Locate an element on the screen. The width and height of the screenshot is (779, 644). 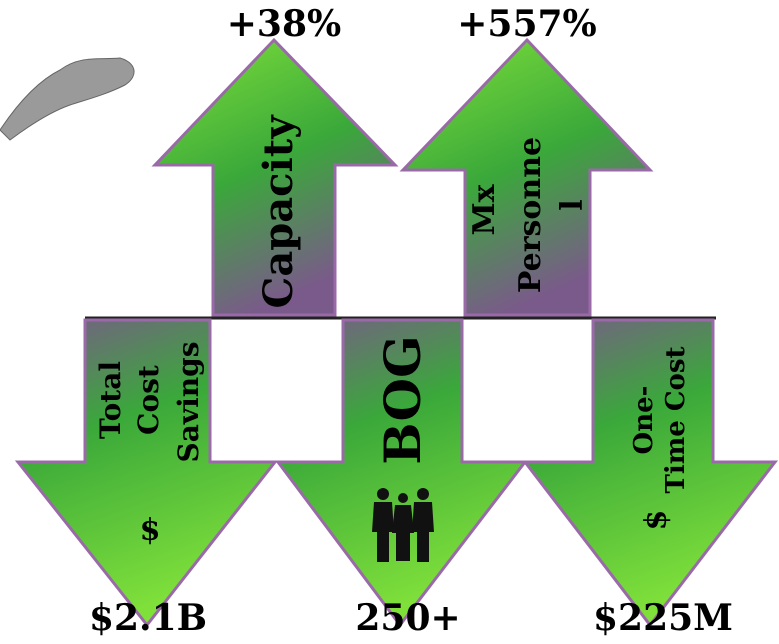
label: BOG is located at coordinates (402, 399).